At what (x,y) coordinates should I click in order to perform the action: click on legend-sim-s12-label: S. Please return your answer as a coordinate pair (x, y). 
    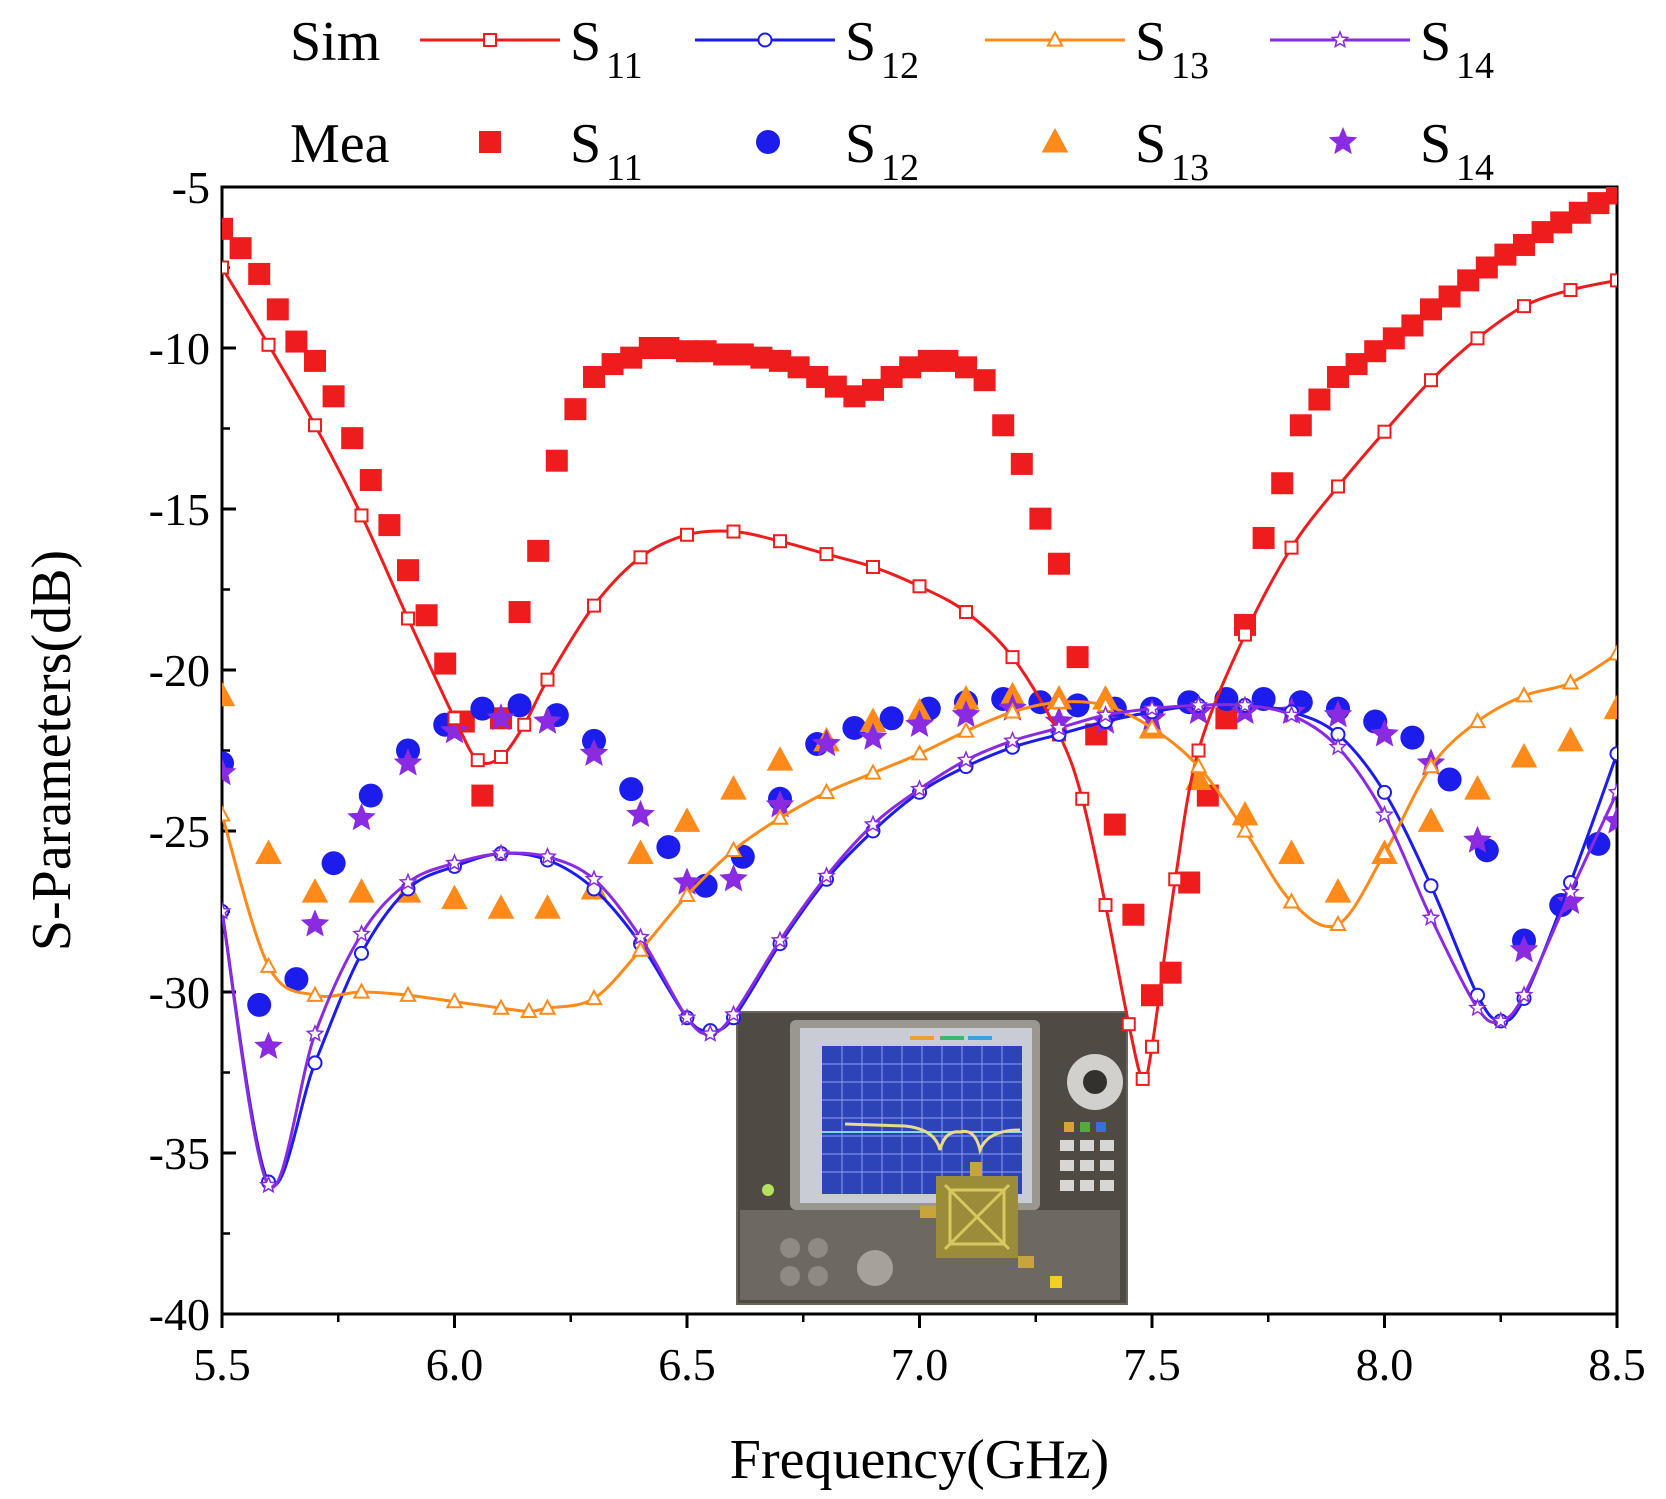
    Looking at the image, I should click on (860, 42).